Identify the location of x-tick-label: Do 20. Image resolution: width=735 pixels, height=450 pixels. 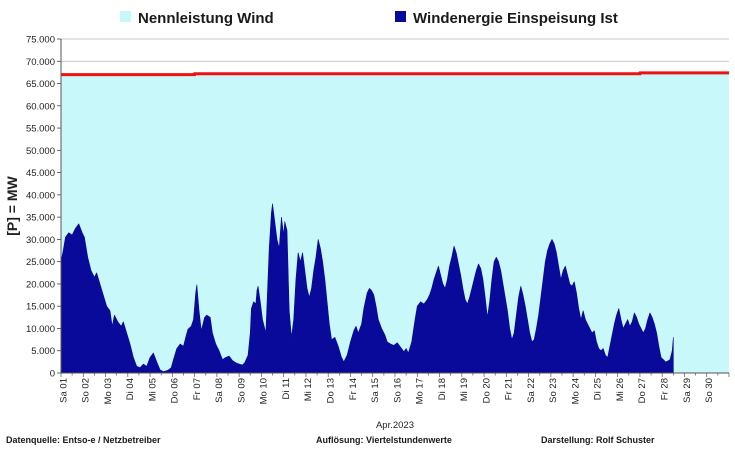
(486, 390).